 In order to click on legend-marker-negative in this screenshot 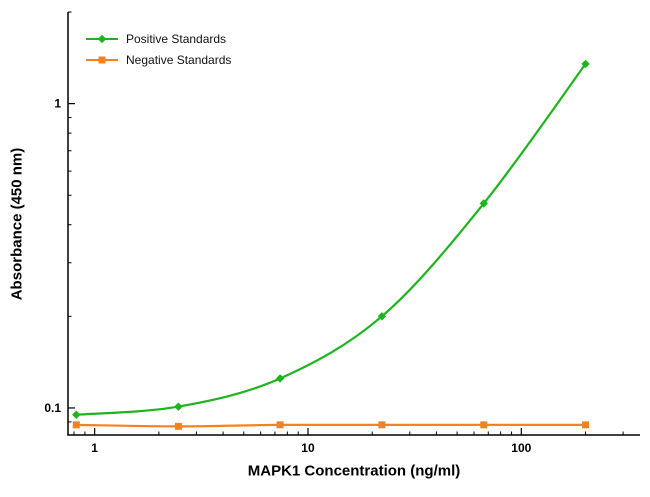, I will do `click(102, 60)`.